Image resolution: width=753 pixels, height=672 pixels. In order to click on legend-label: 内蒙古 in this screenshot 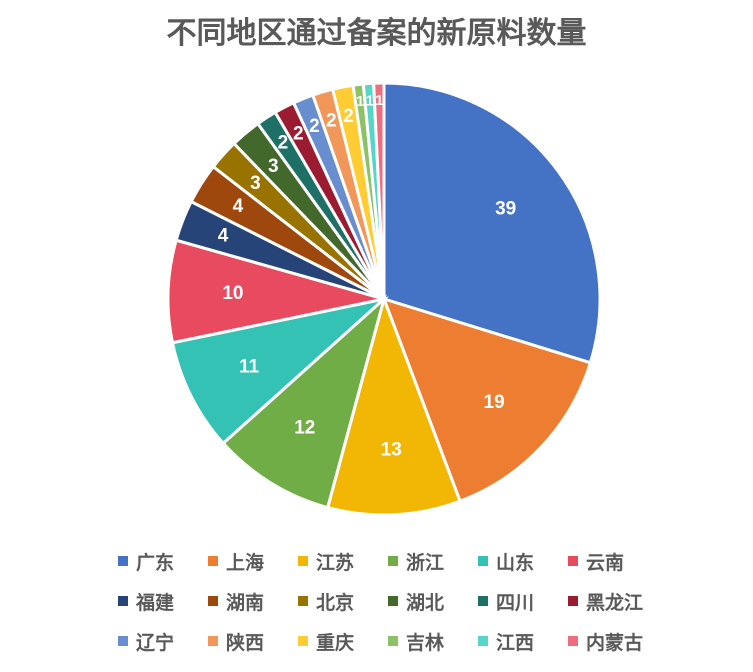, I will do `click(615, 642)`.